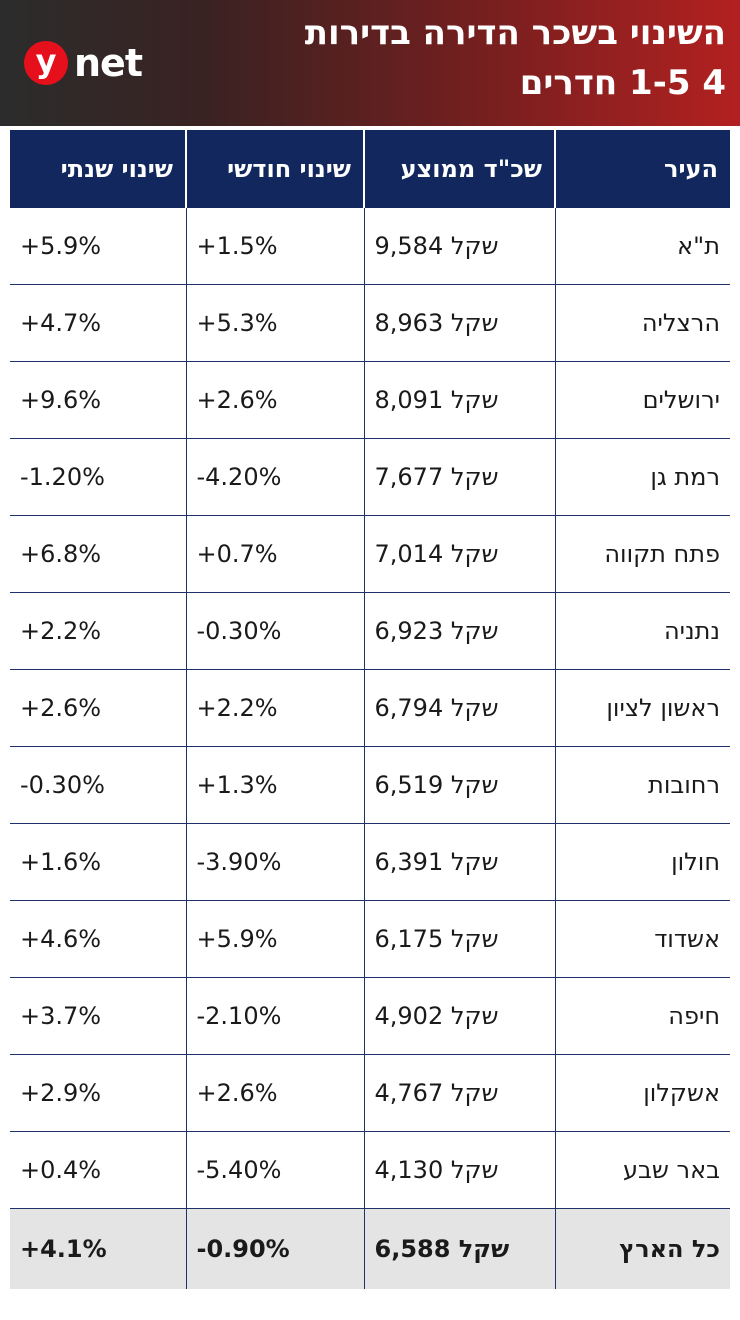 The height and width of the screenshot is (1320, 740). I want to click on cell-city: אשדוד, so click(642, 939).